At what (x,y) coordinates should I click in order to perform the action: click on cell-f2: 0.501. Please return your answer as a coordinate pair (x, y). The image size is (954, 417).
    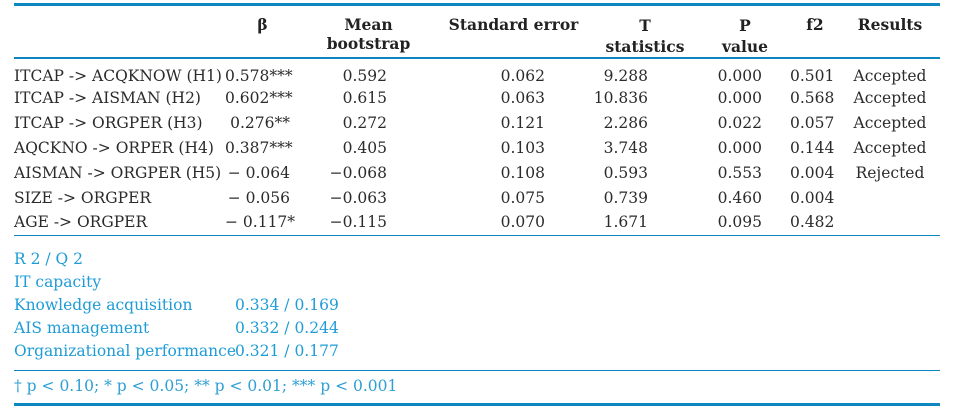
    Looking at the image, I should click on (812, 76).